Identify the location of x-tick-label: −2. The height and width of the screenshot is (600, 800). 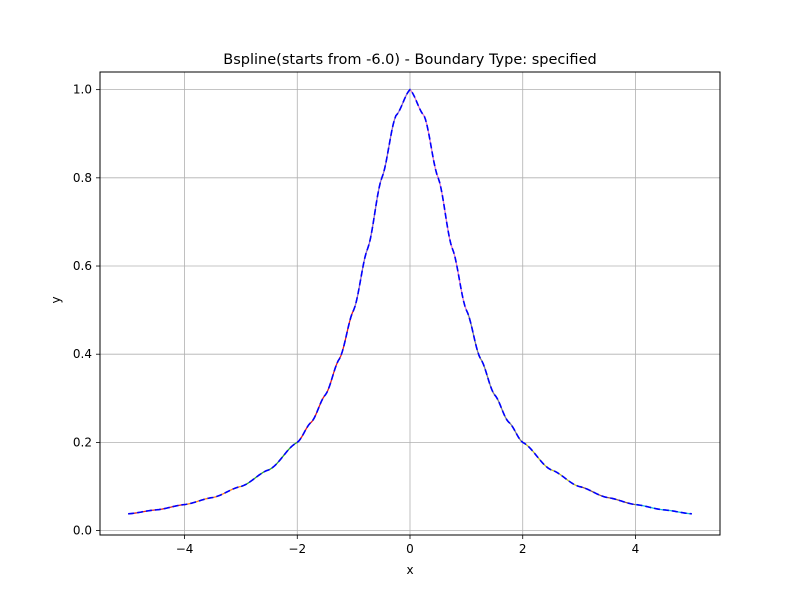
(297, 549).